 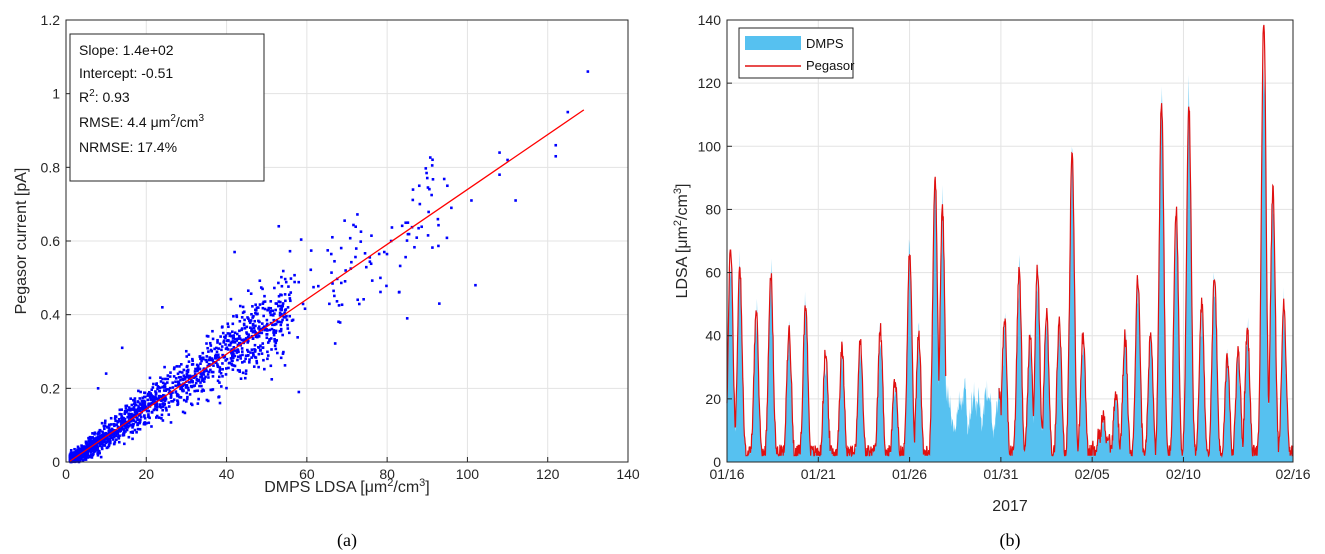 I want to click on timeseries-y-tick-label: 140, so click(x=710, y=20).